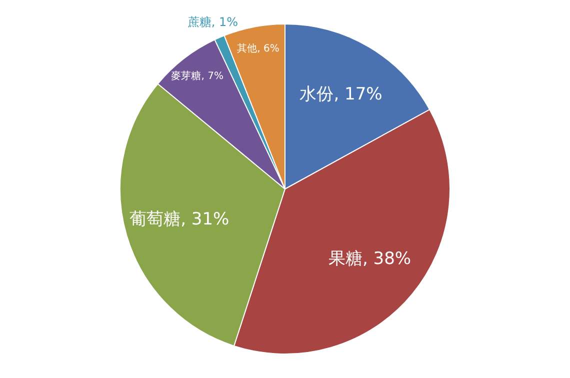  Describe the element at coordinates (370, 259) in the screenshot. I see `slice-label: 果糖, 38%` at that location.